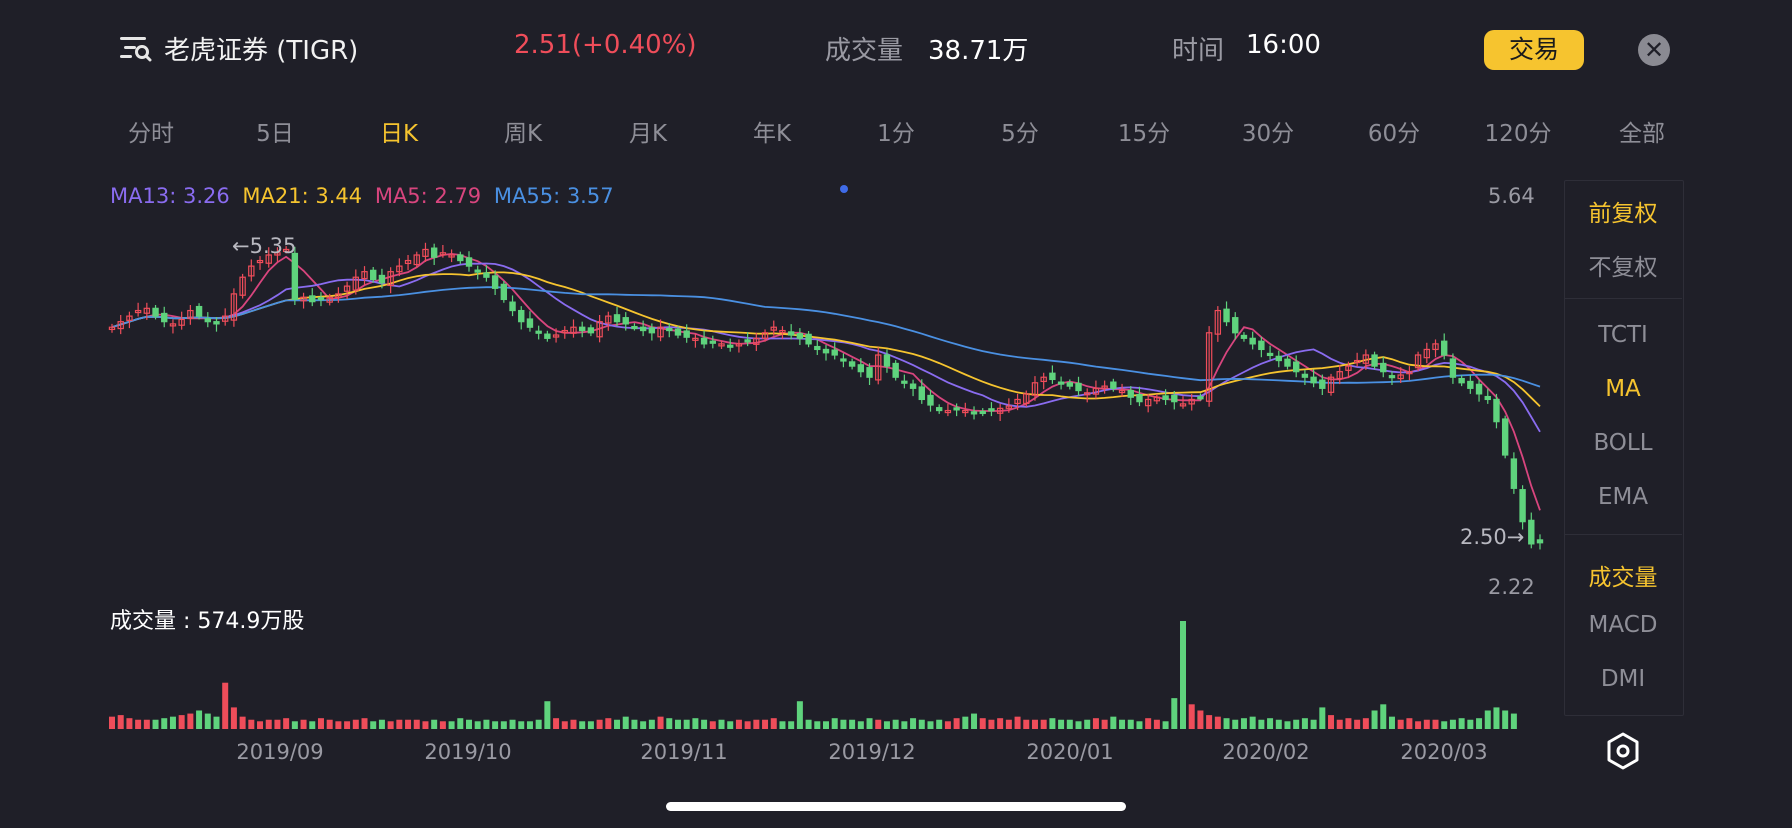 The width and height of the screenshot is (1792, 828). I want to click on tab-4: 月K, so click(648, 134).